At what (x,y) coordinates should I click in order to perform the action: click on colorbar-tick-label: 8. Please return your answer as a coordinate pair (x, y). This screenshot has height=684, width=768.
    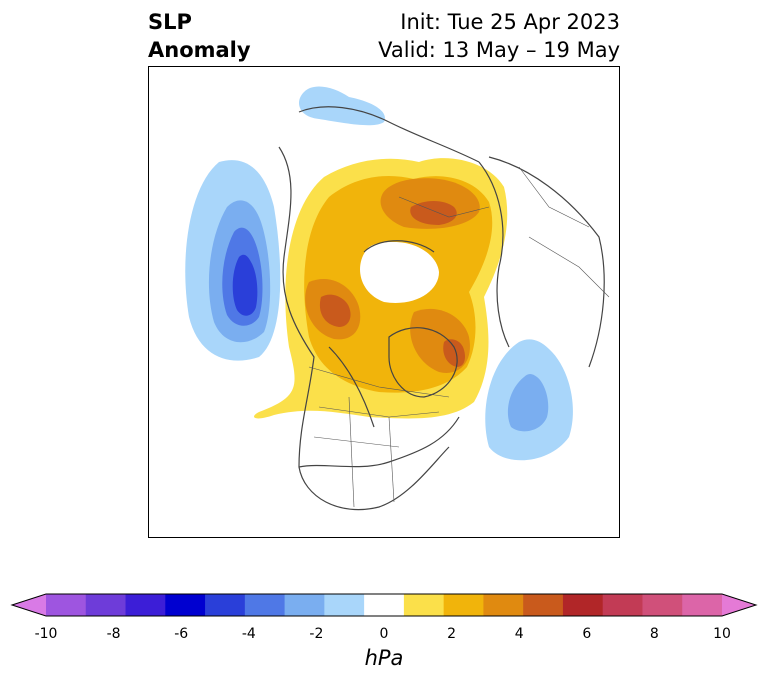
    Looking at the image, I should click on (654, 634).